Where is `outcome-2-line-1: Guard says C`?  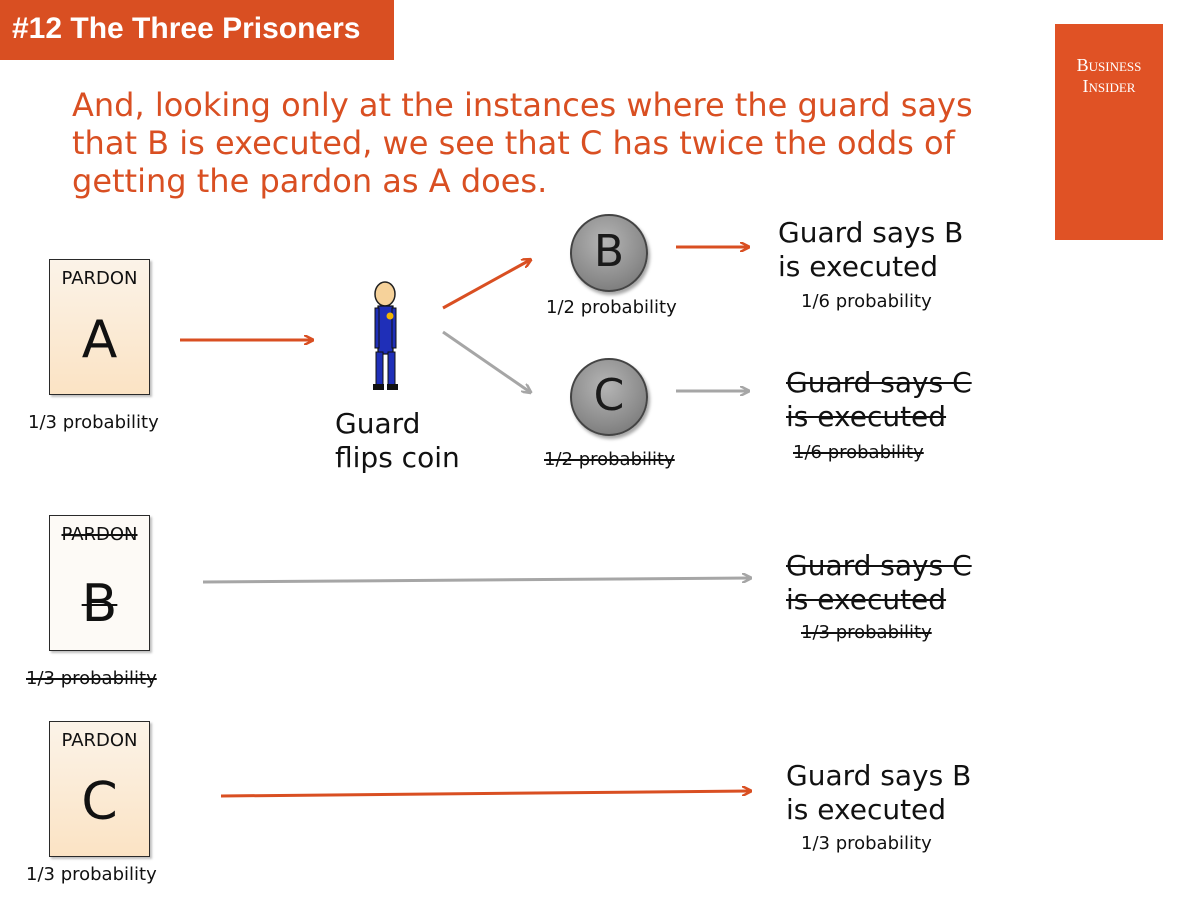 outcome-2-line-1: Guard says C is located at coordinates (879, 382).